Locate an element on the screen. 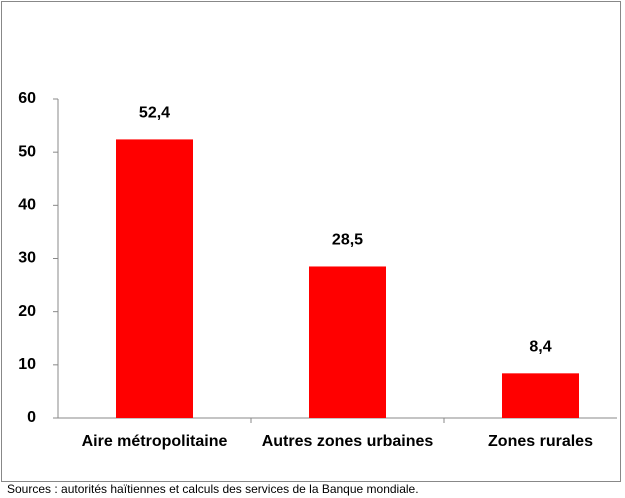 Image resolution: width=625 pixels, height=498 pixels. x-tick-label: Zones rurales is located at coordinates (540, 441).